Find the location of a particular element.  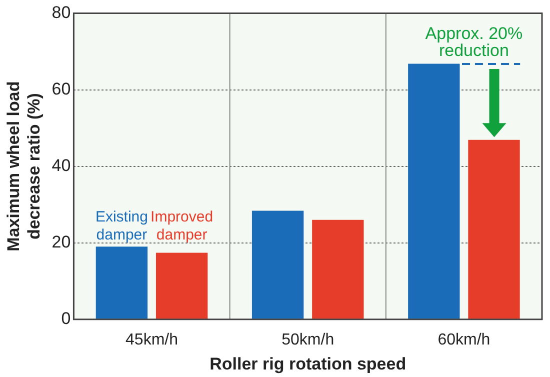

x-tick-label: 50km/h is located at coordinates (308, 339).